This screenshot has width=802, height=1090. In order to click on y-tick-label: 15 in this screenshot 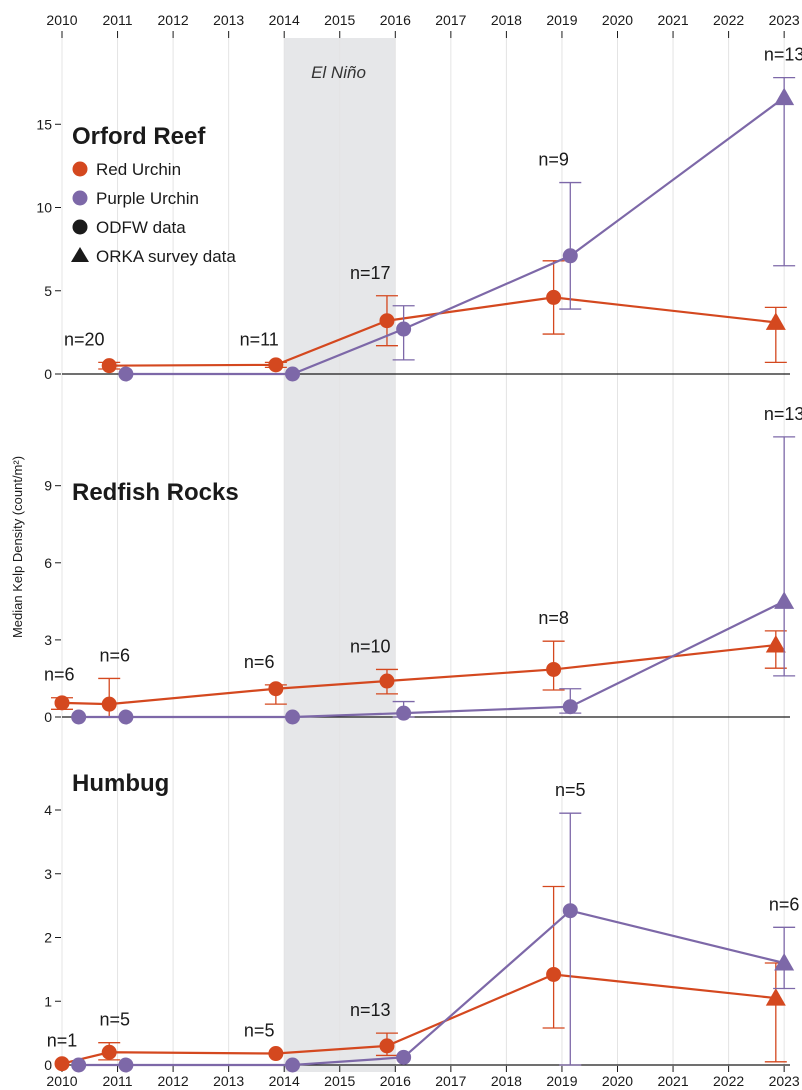, I will do `click(44, 124)`.